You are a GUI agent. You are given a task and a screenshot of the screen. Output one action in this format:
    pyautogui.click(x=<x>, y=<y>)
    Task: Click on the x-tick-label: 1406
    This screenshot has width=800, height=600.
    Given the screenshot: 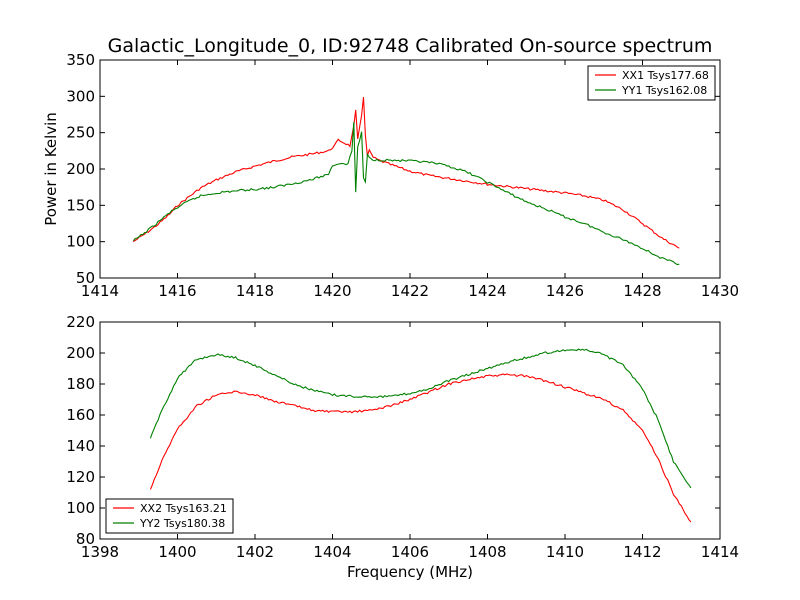 What is the action you would take?
    pyautogui.click(x=410, y=552)
    